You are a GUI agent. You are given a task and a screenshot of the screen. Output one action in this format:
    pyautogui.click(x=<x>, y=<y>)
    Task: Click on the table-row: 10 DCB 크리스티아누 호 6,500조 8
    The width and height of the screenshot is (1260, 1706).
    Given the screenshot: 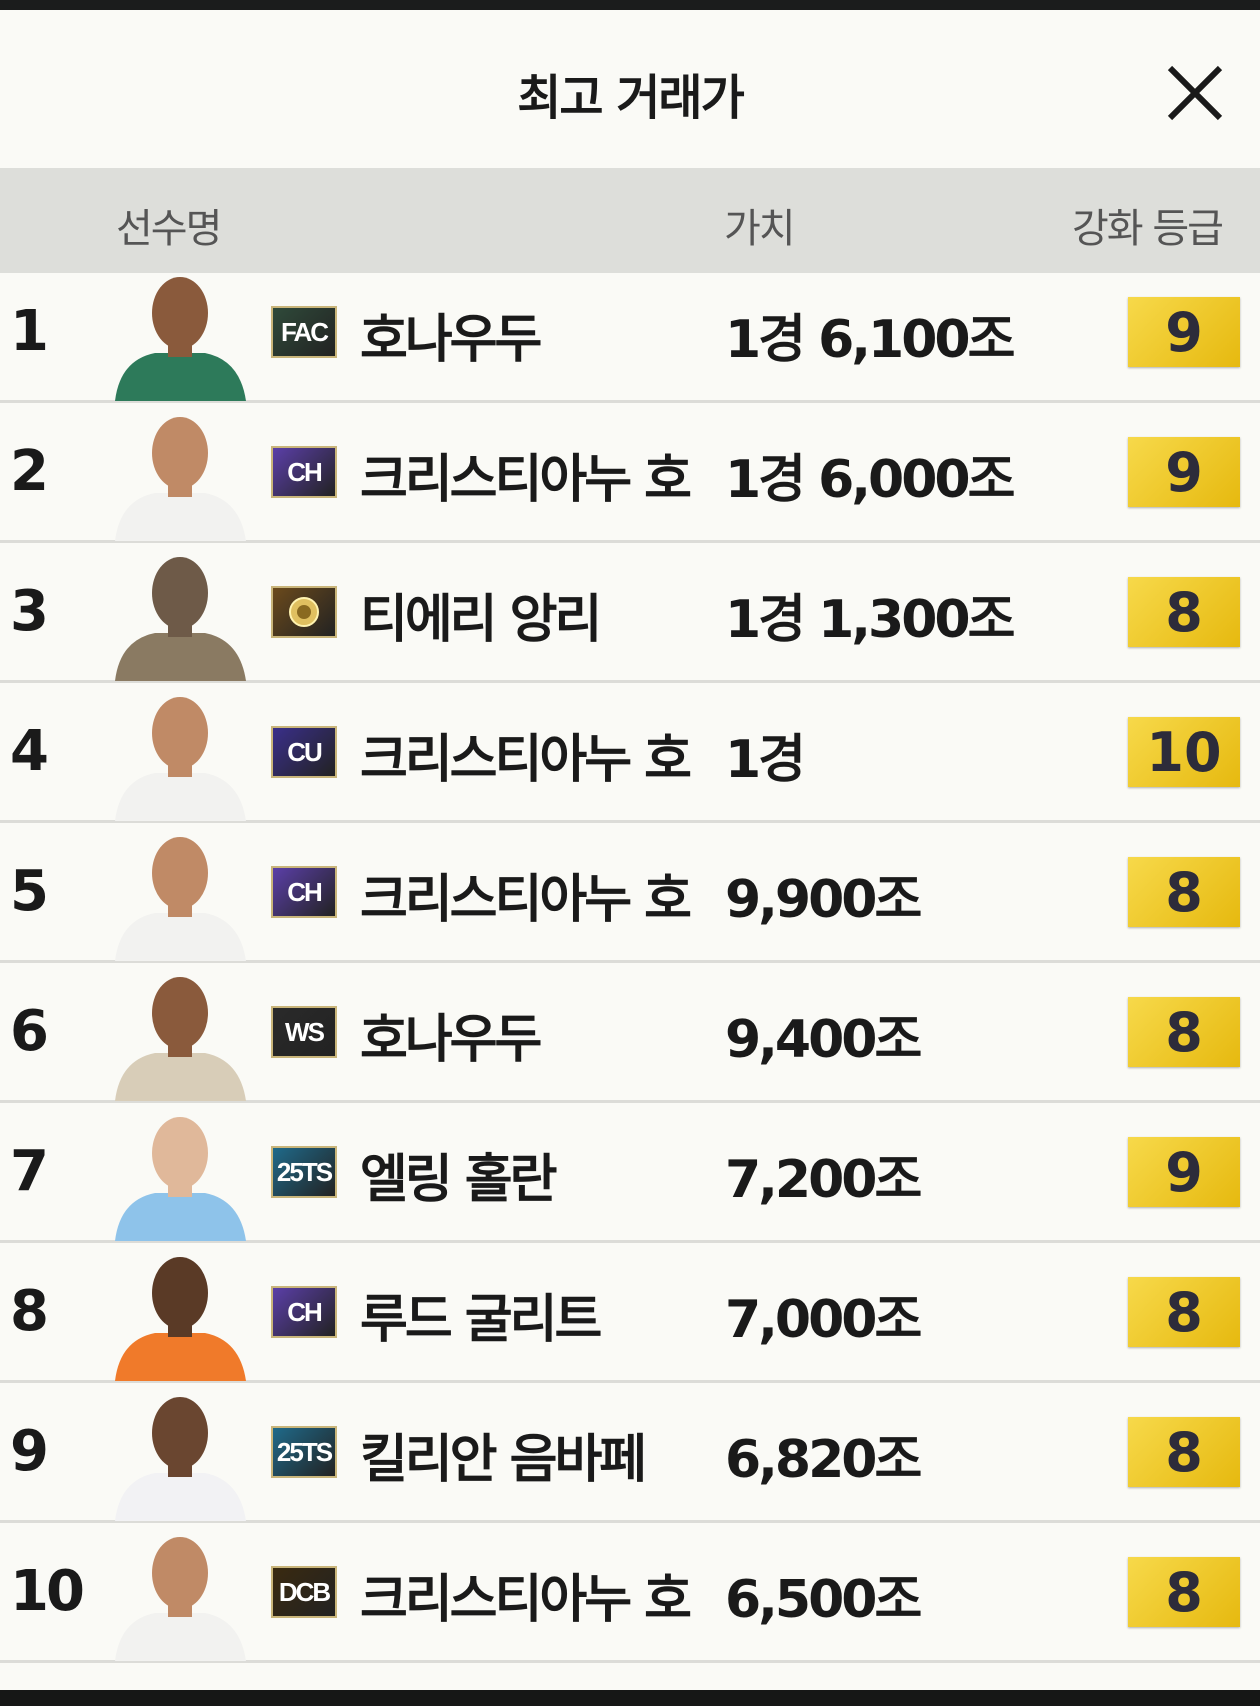 What is the action you would take?
    pyautogui.click(x=630, y=1593)
    